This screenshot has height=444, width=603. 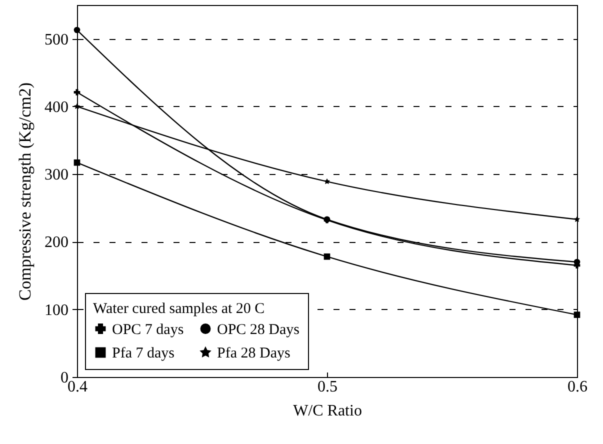 What do you see at coordinates (179, 309) in the screenshot?
I see `legend-title: Water cured samples at 20 C` at bounding box center [179, 309].